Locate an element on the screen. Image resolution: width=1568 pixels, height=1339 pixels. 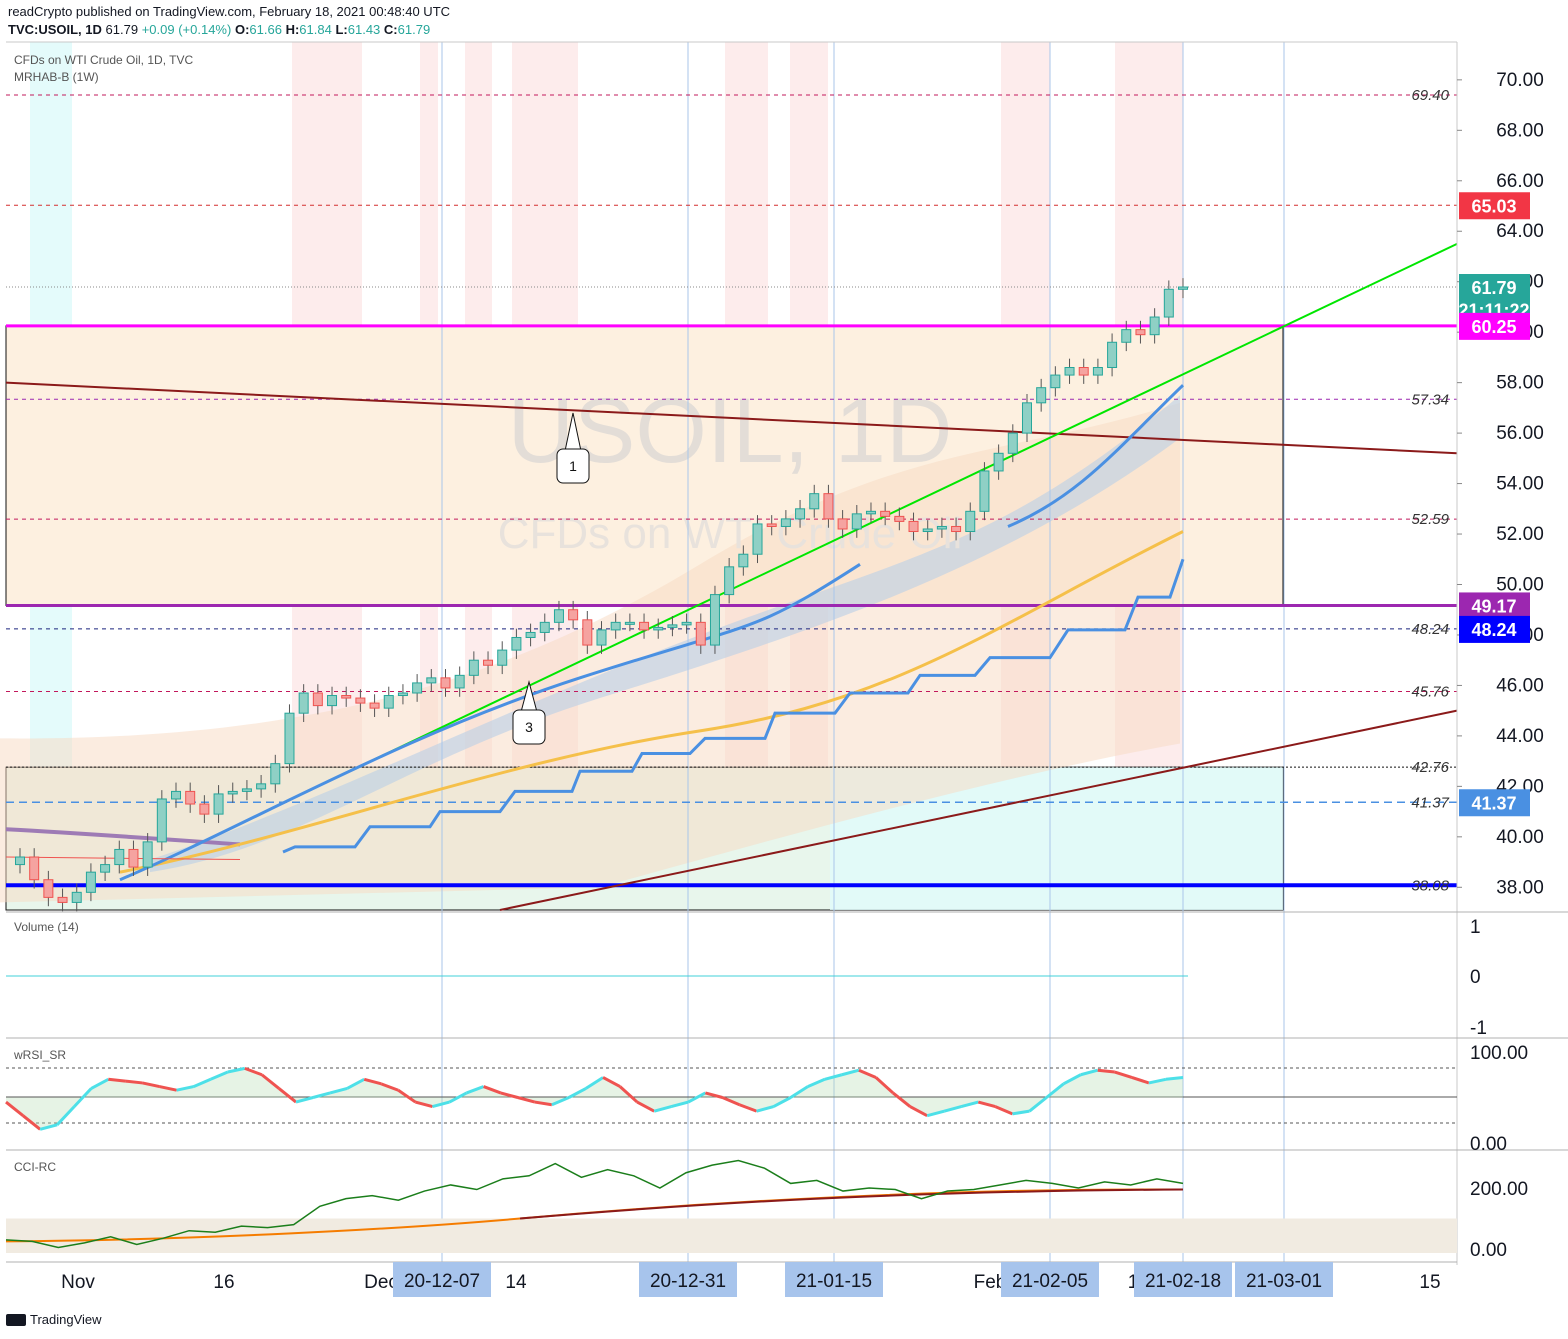
price-tag-label: 48.24 is located at coordinates (1493, 630).